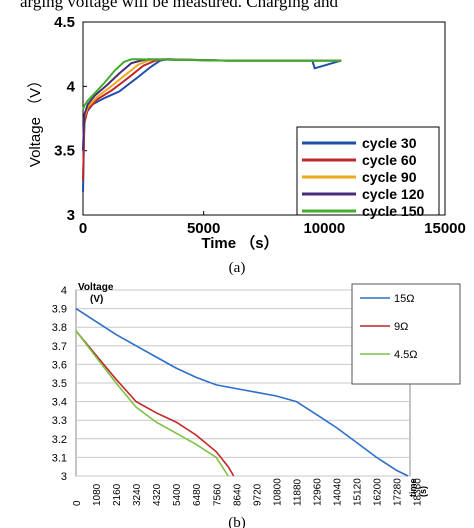  What do you see at coordinates (77, 503) in the screenshot?
I see `chart-b-x-tick-label: 0` at bounding box center [77, 503].